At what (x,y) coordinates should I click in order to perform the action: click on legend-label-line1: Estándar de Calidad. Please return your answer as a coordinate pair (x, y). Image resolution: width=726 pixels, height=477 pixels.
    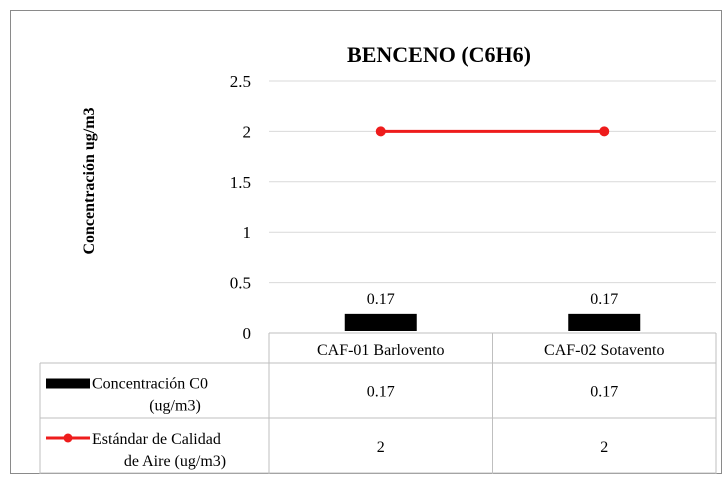
    Looking at the image, I should click on (156, 439).